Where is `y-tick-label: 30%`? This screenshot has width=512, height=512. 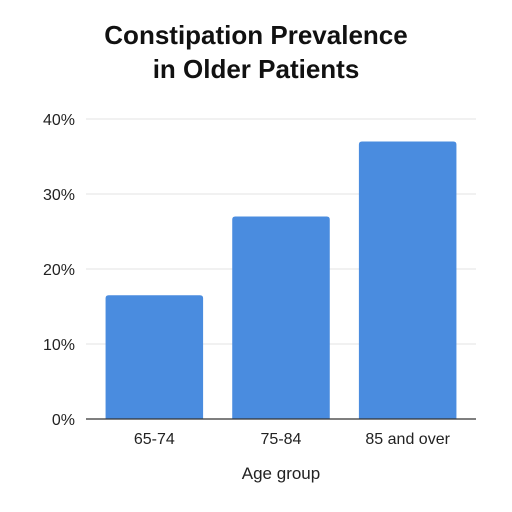 y-tick-label: 30% is located at coordinates (59, 195).